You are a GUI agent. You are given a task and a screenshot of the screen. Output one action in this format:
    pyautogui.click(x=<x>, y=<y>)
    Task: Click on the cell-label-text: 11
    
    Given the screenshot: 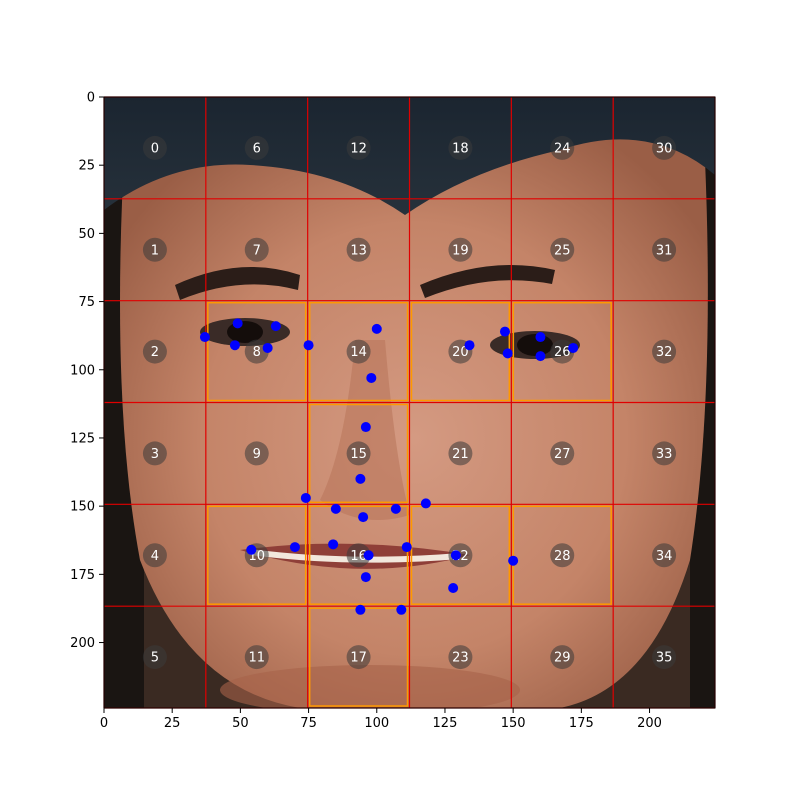 What is the action you would take?
    pyautogui.click(x=256, y=658)
    